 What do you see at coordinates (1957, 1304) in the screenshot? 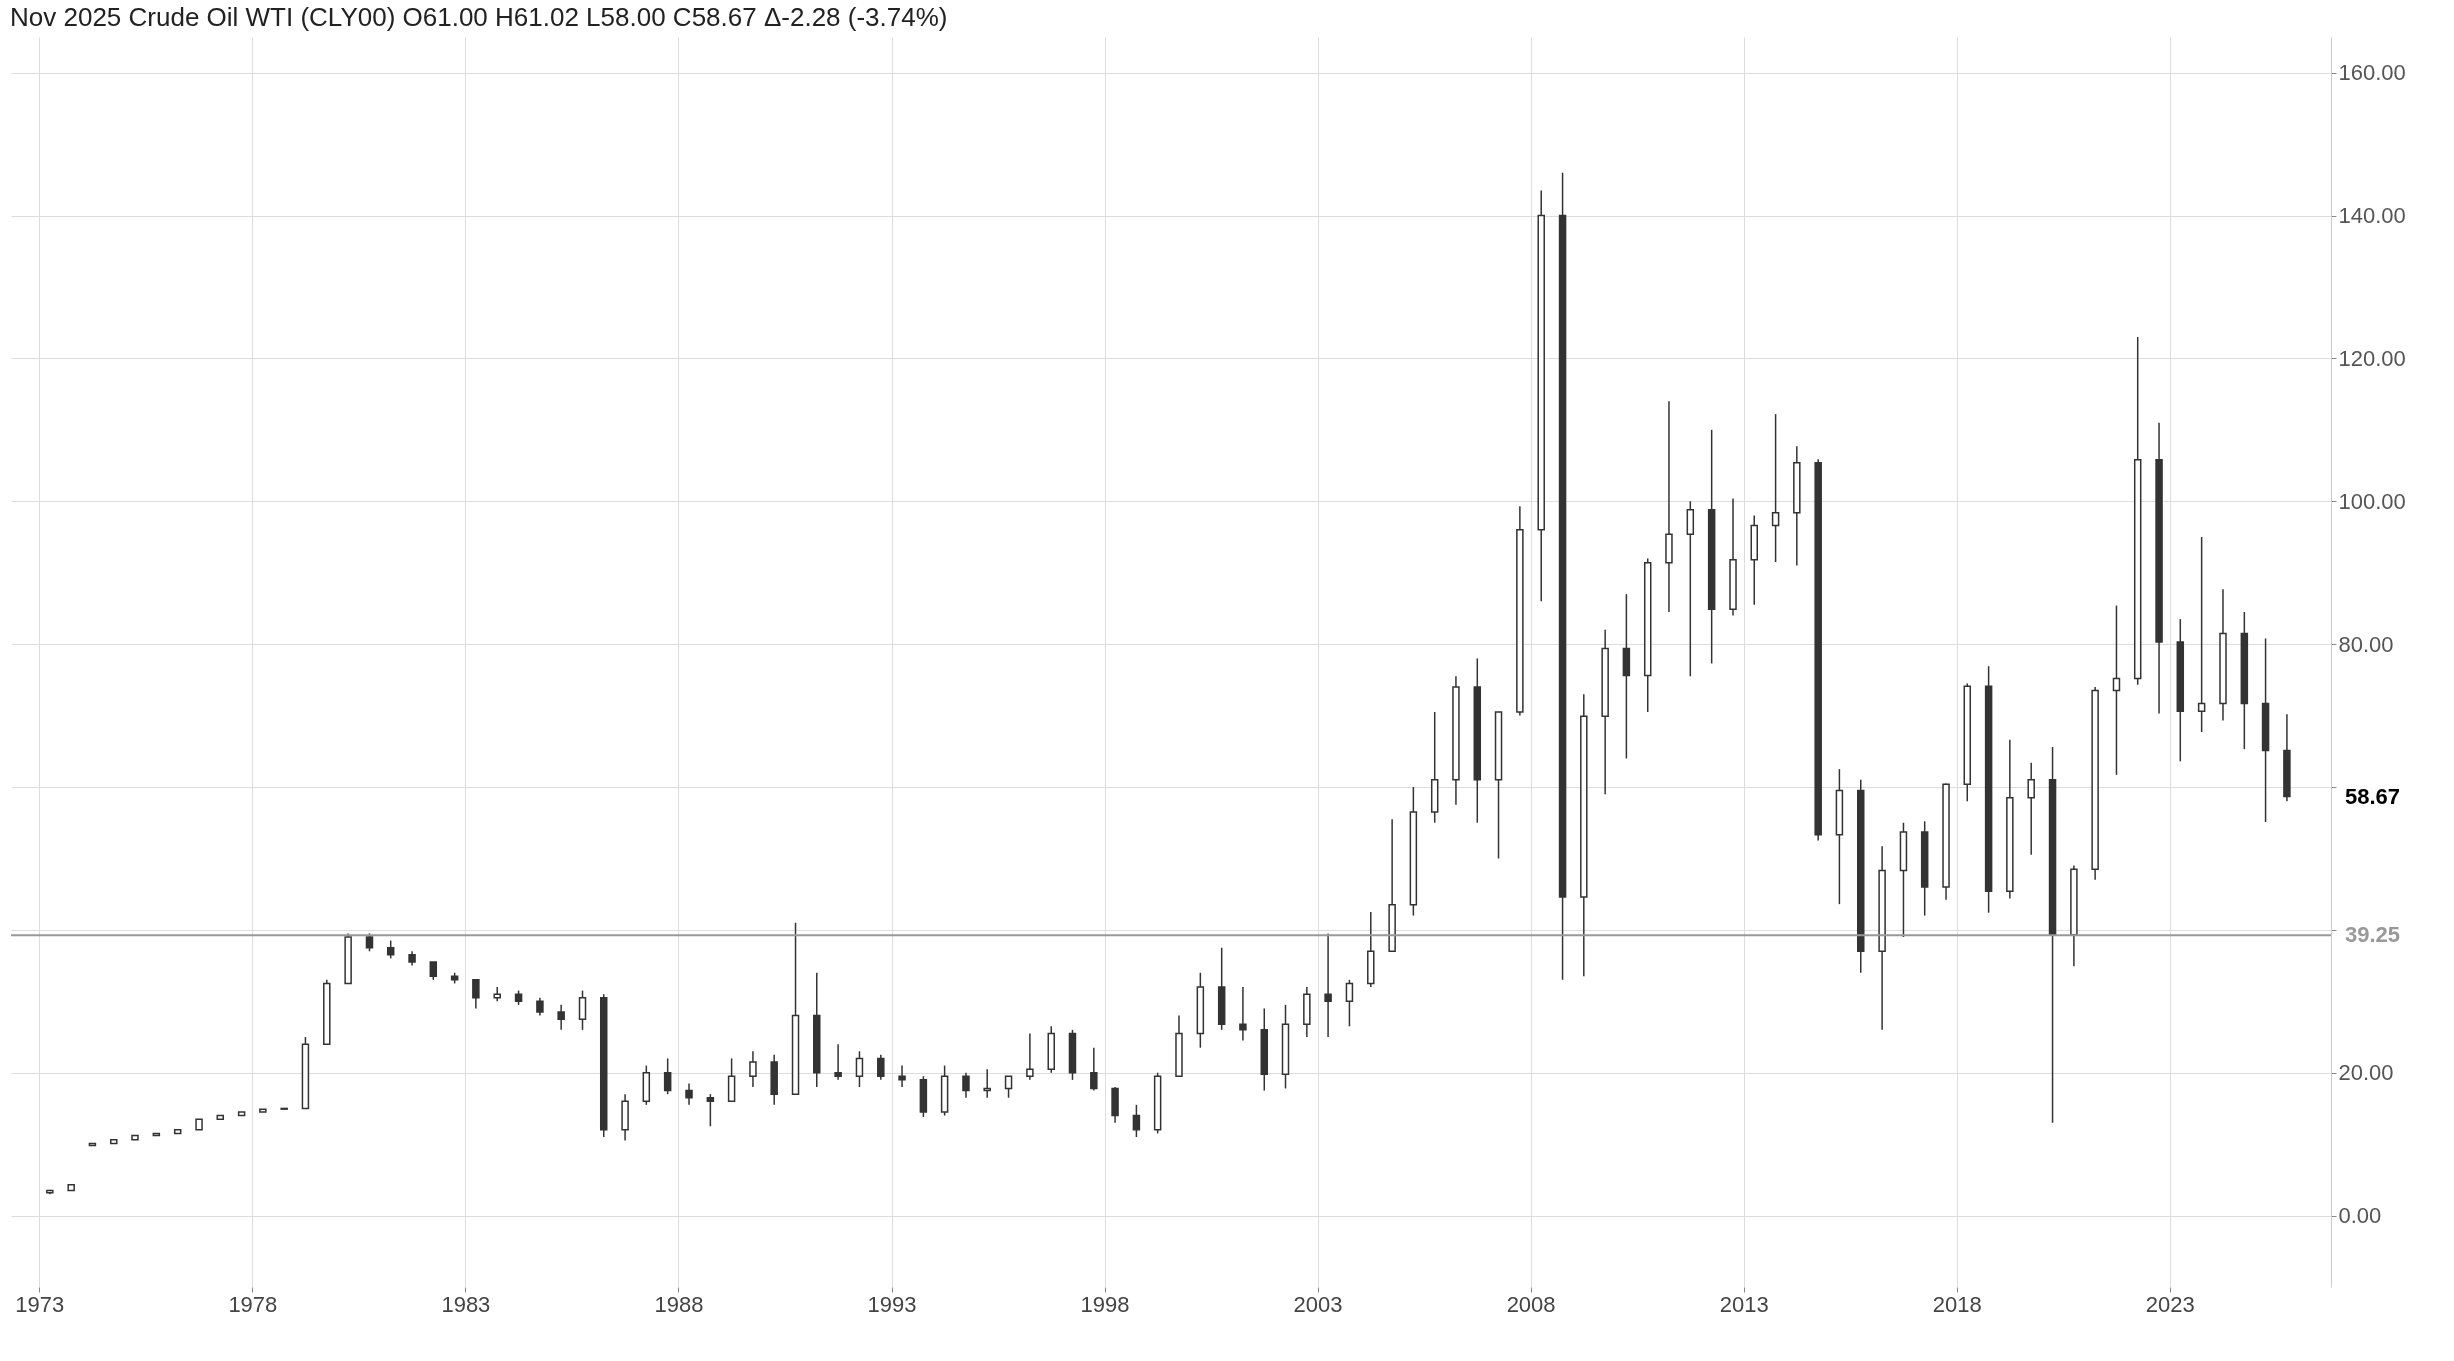
I see `x-tick-label: 2018` at bounding box center [1957, 1304].